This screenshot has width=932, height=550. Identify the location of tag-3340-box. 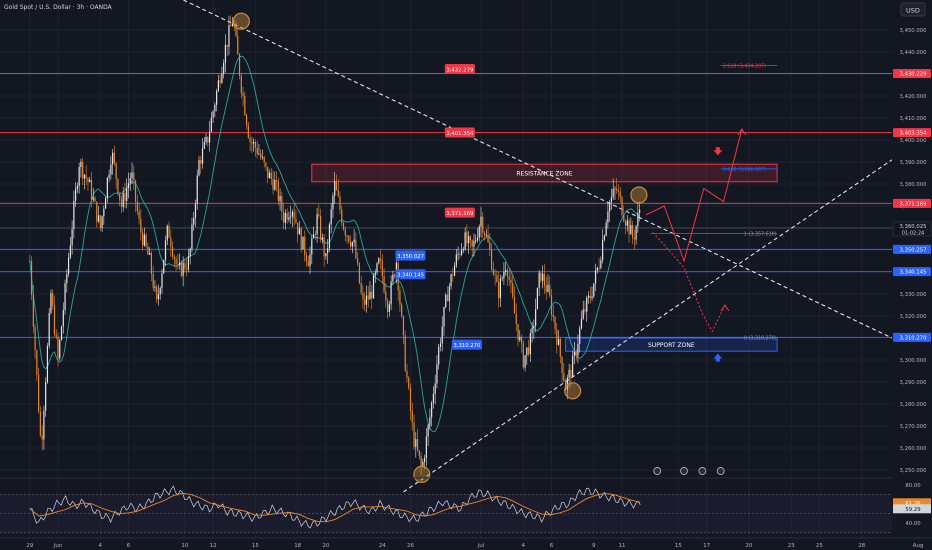
(410, 274).